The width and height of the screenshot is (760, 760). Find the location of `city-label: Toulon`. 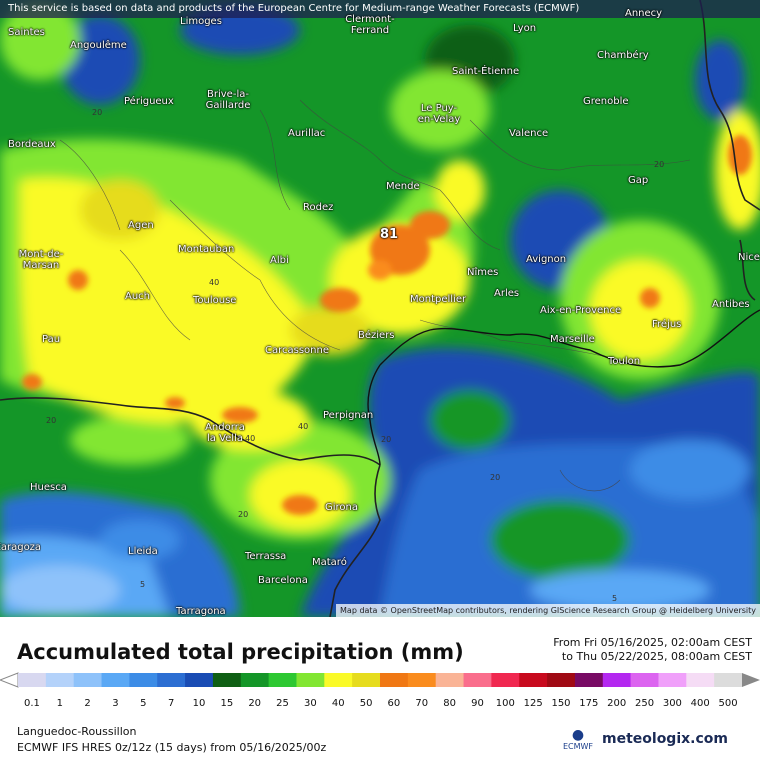

city-label: Toulon is located at coordinates (624, 361).